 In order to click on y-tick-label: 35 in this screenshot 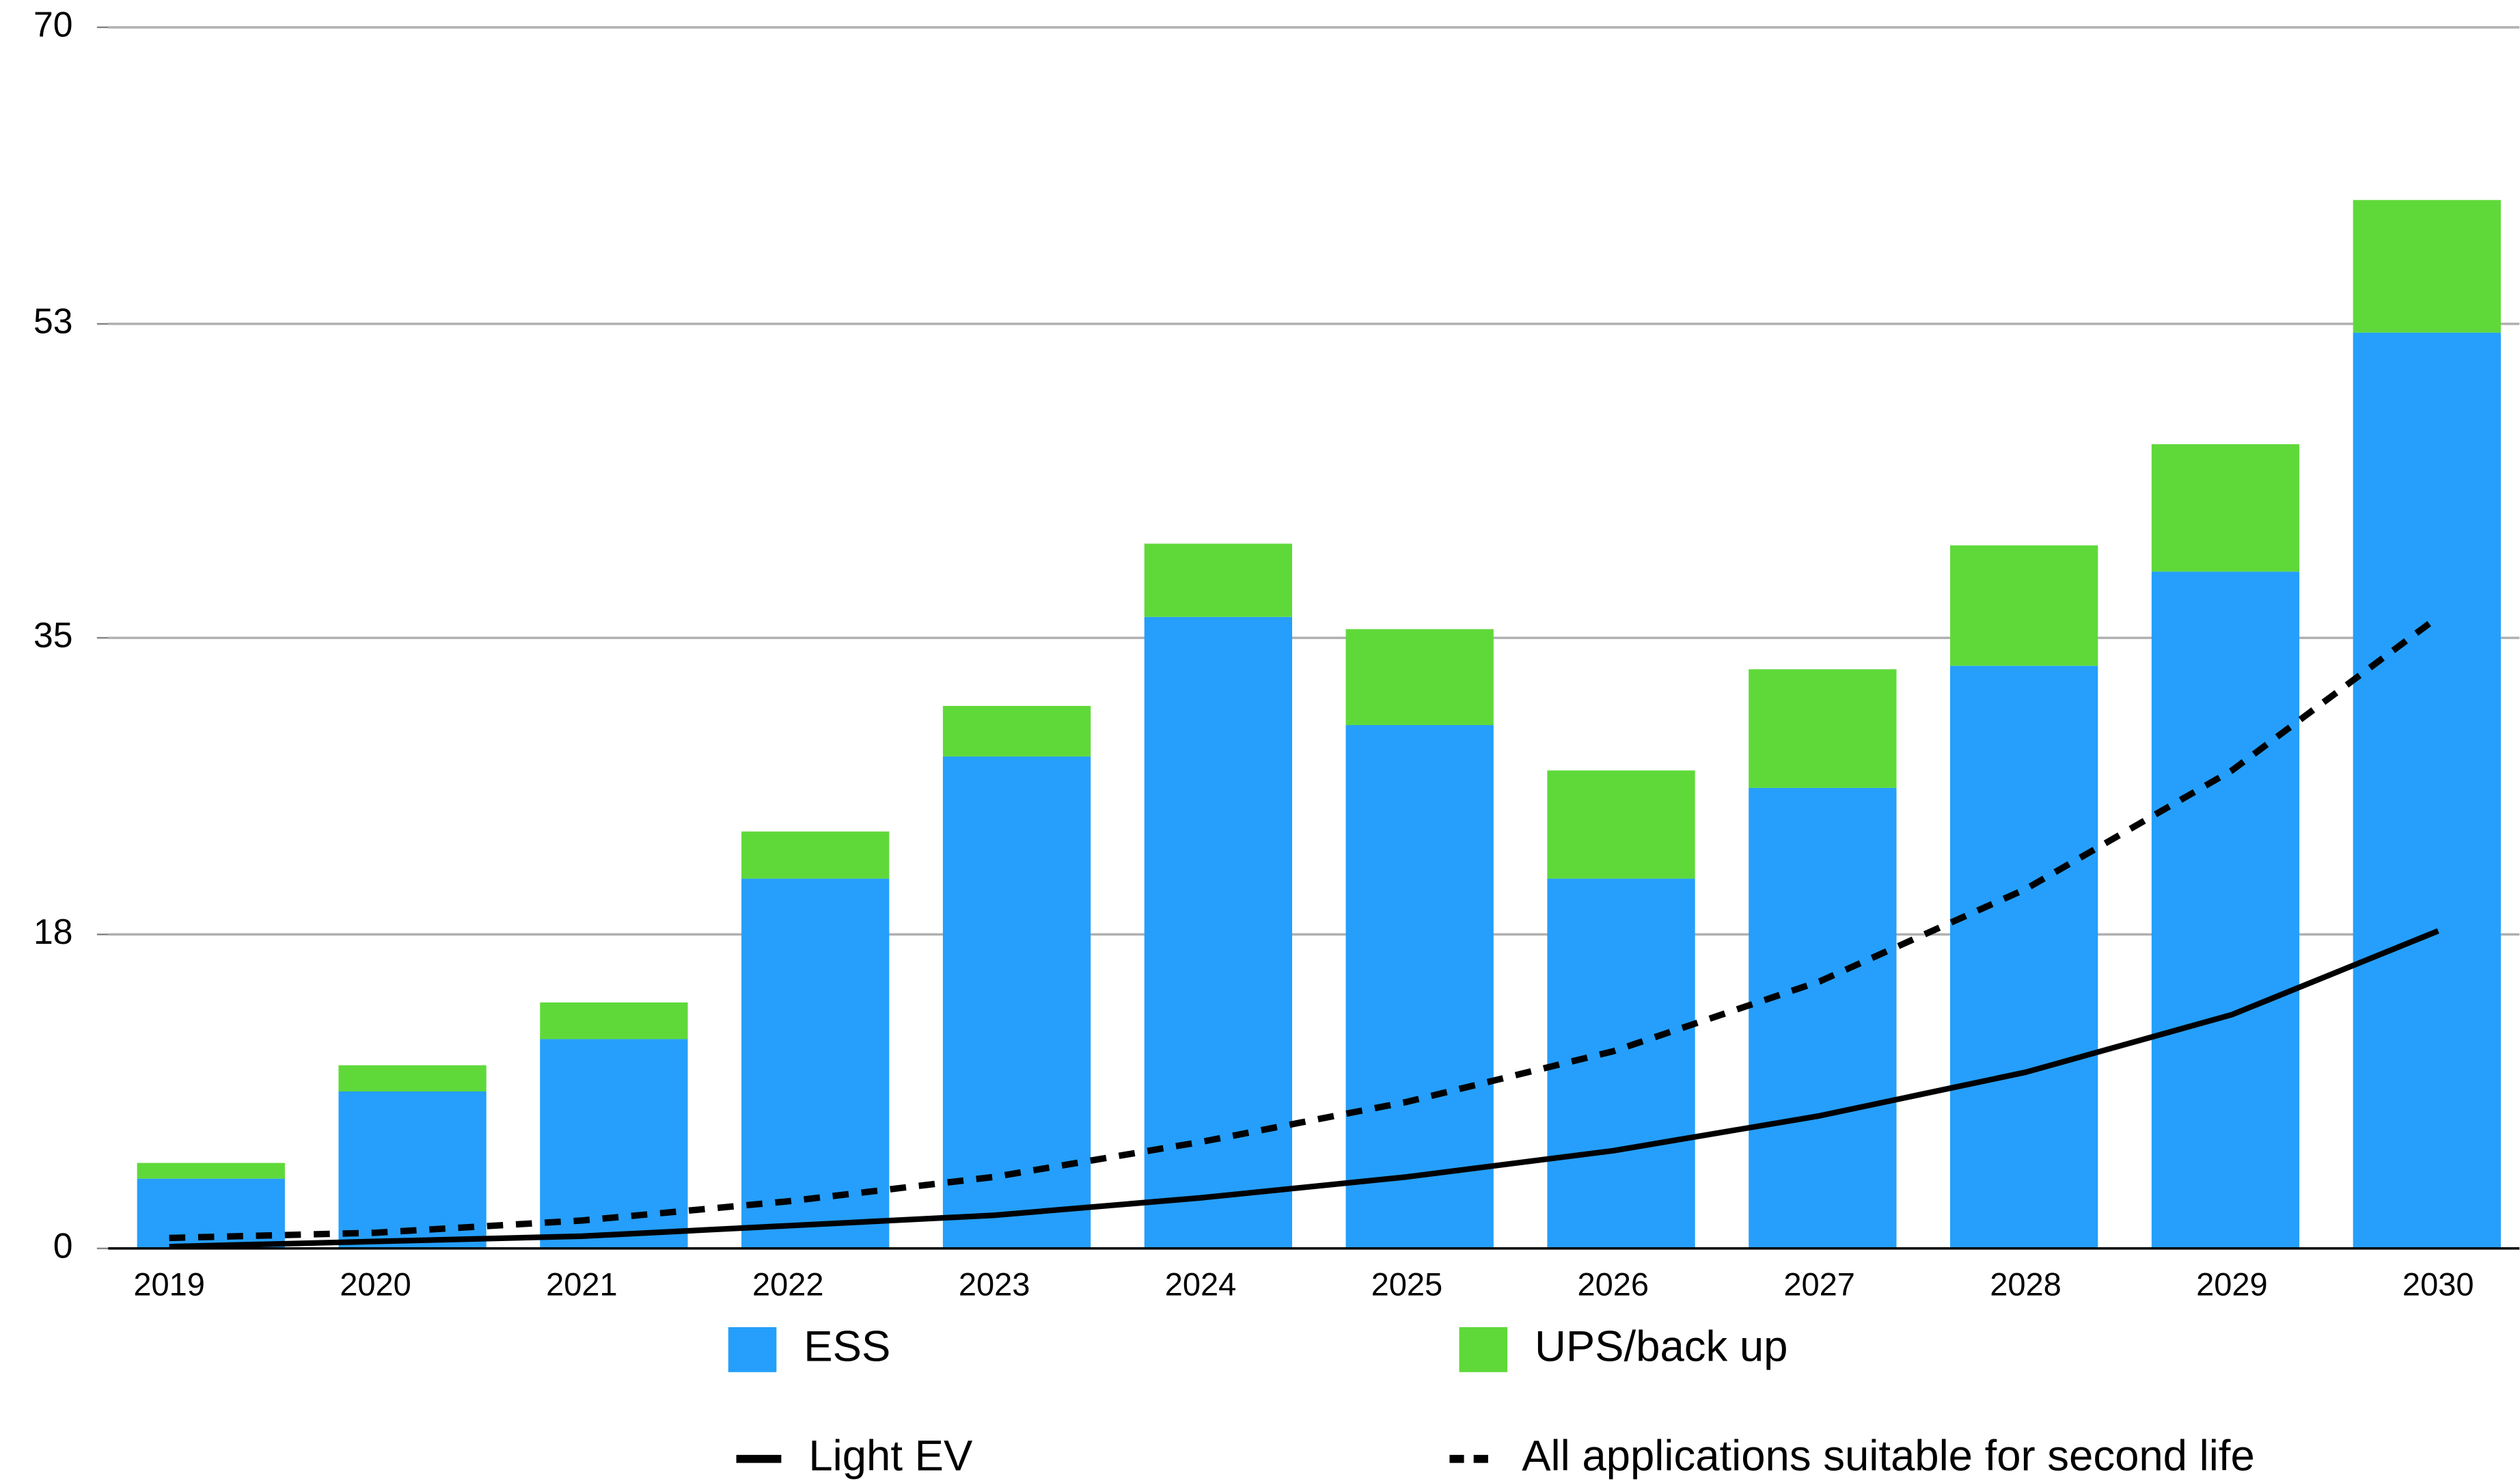, I will do `click(53, 635)`.